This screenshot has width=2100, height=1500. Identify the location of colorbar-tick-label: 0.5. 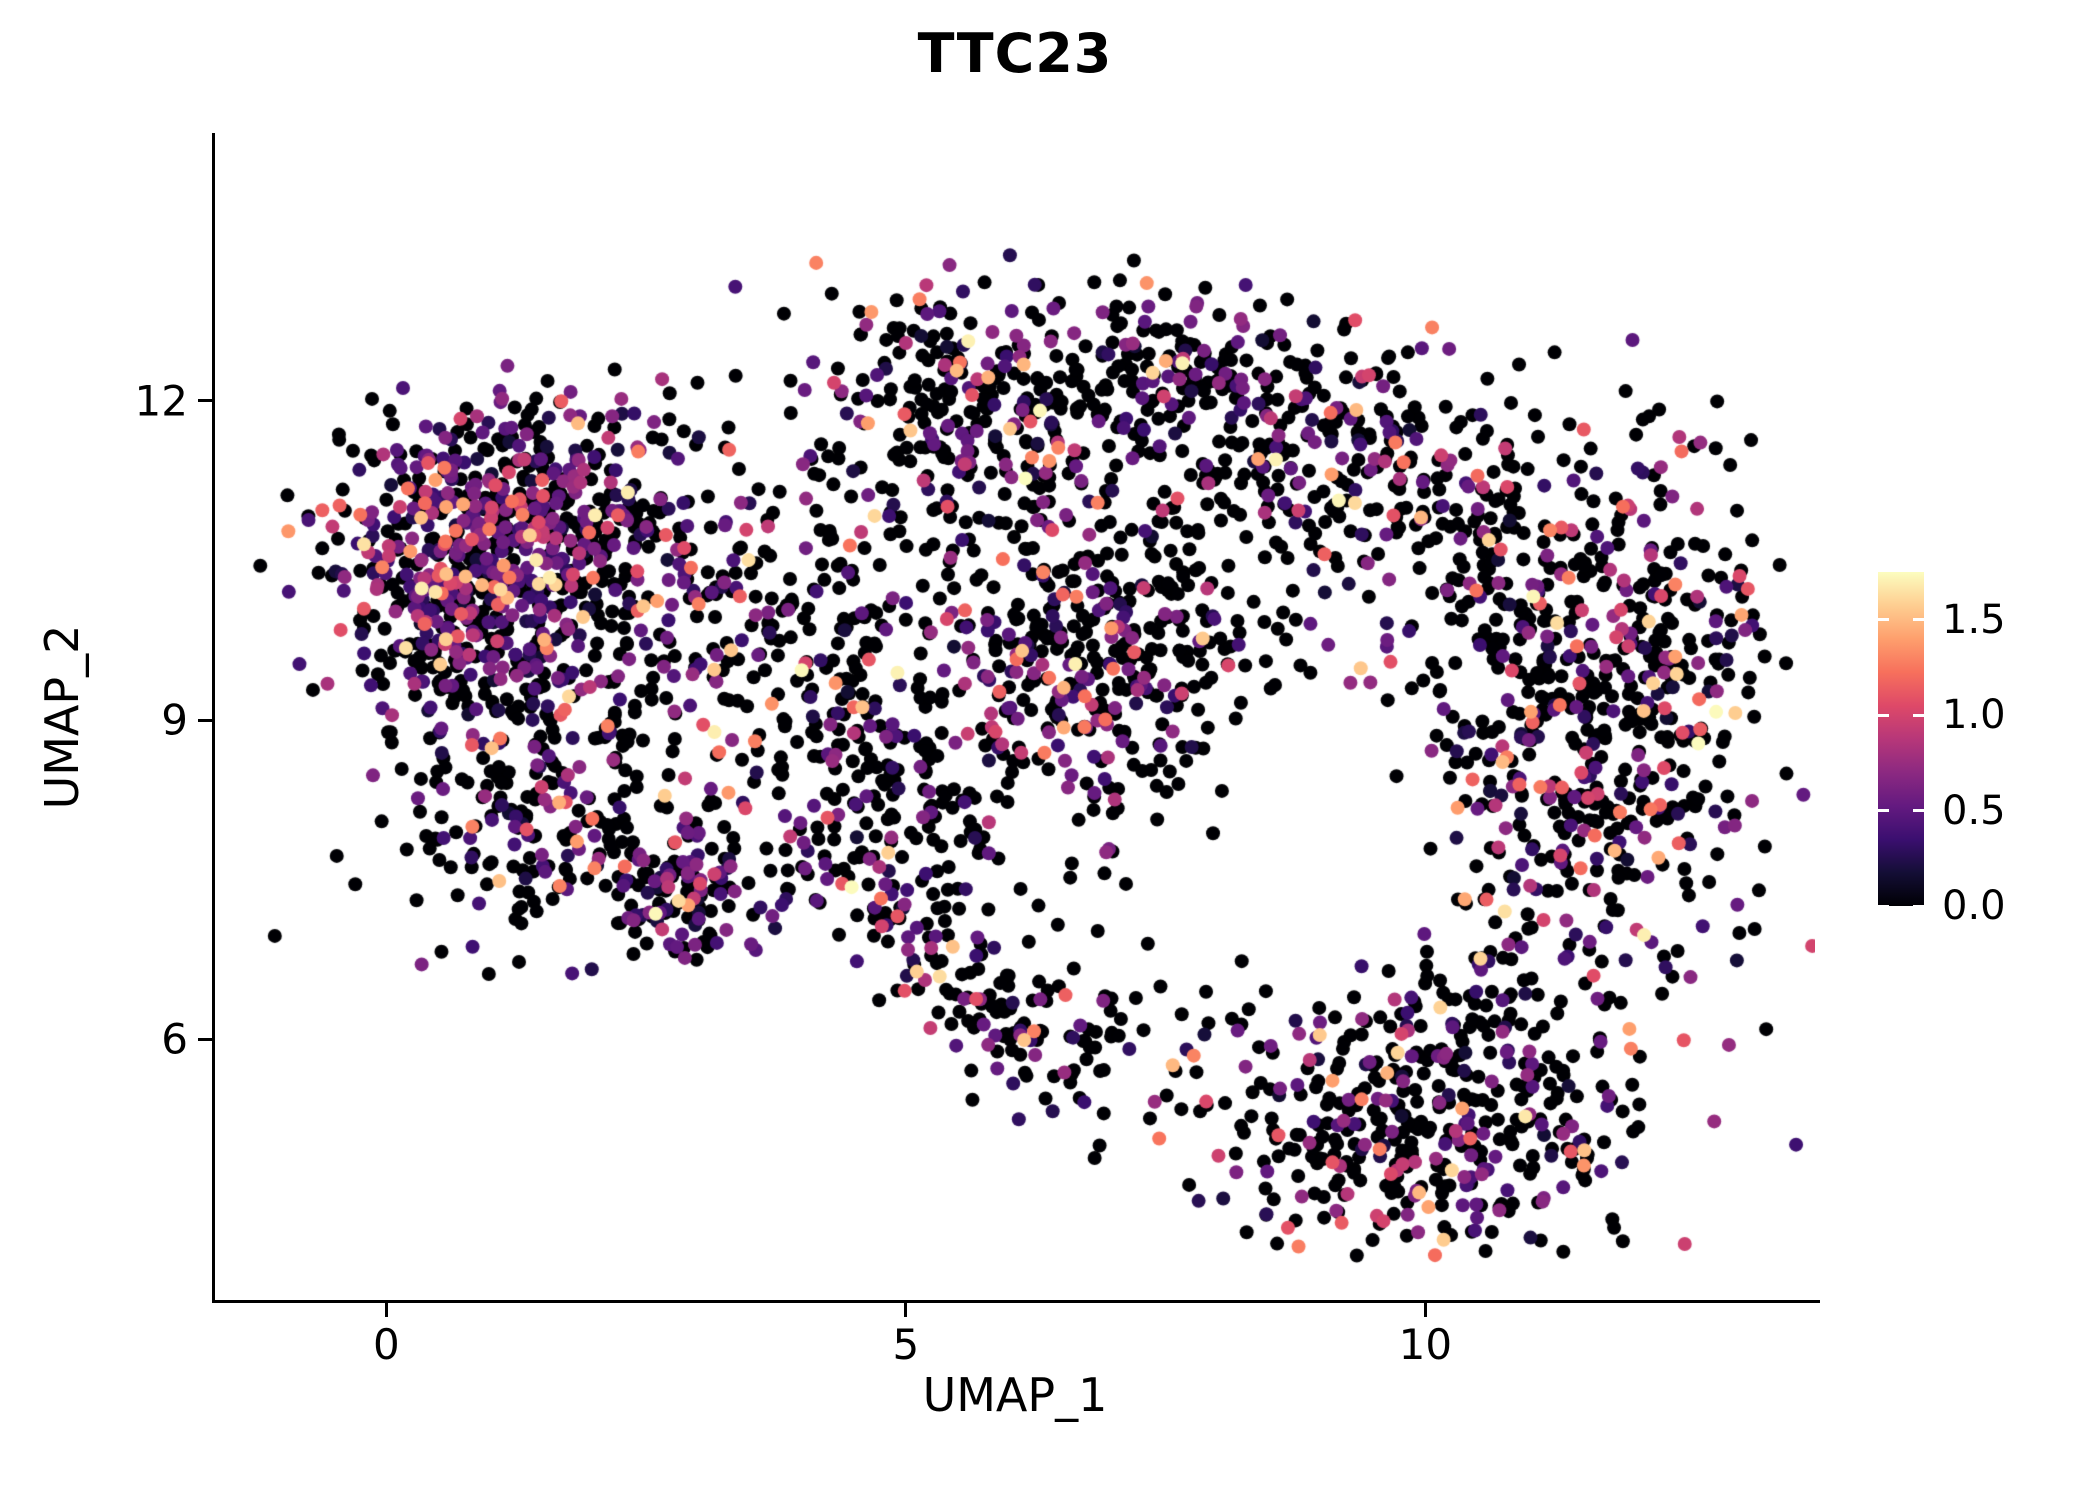
(1974, 810).